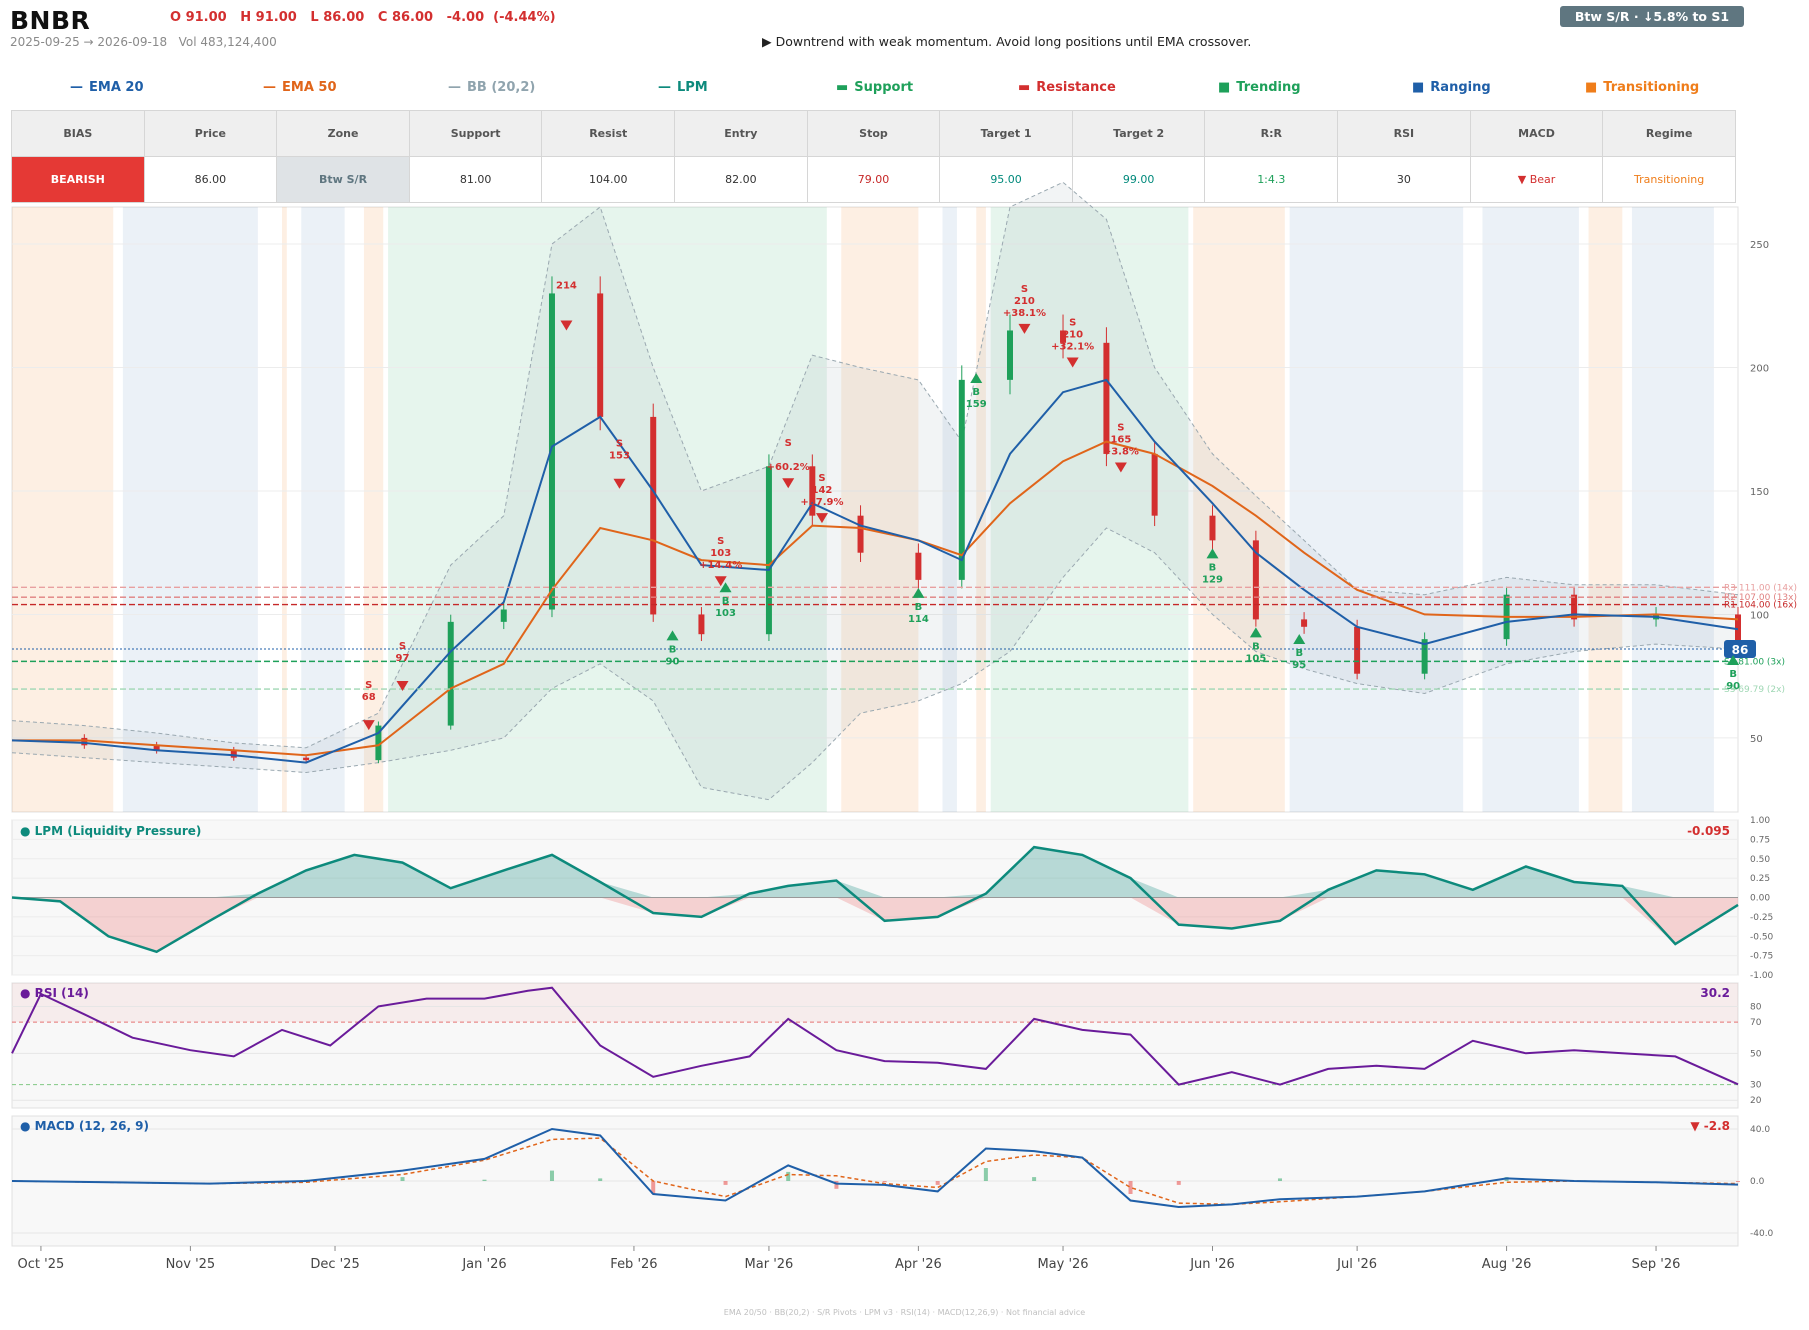 The image size is (1809, 1330). Describe the element at coordinates (875, 1036) in the screenshot. I see `rsi-line` at that location.